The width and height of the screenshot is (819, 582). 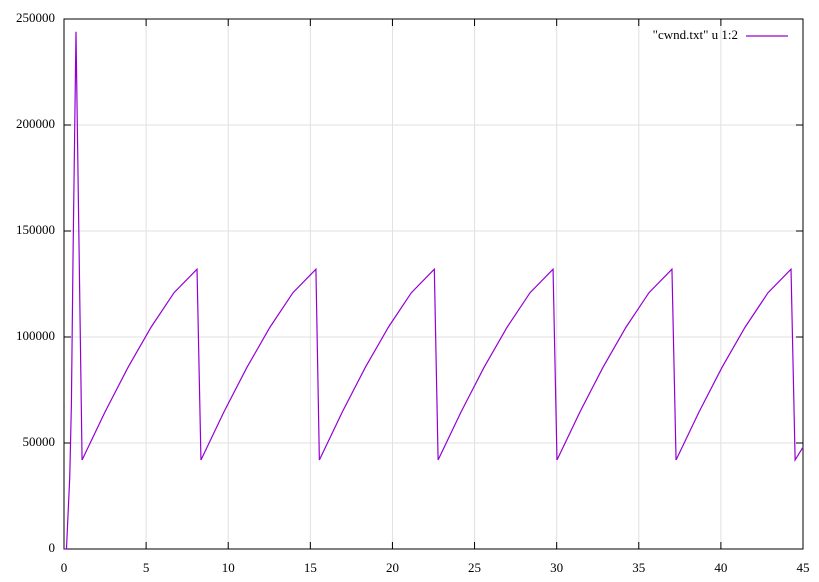 I want to click on y-tick-label: 50000, so click(x=39, y=441).